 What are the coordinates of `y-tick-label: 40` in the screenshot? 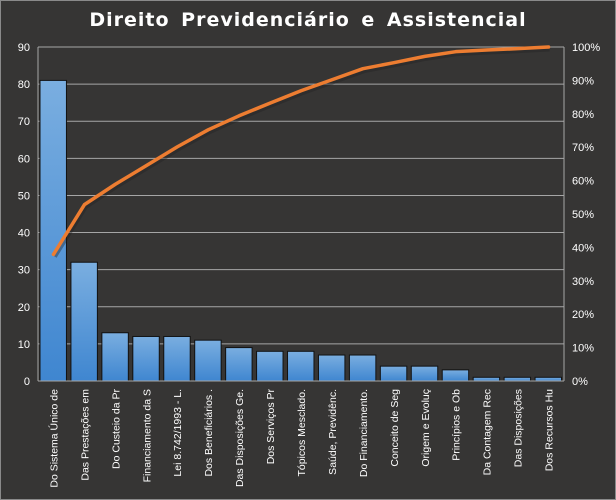 It's located at (24, 234).